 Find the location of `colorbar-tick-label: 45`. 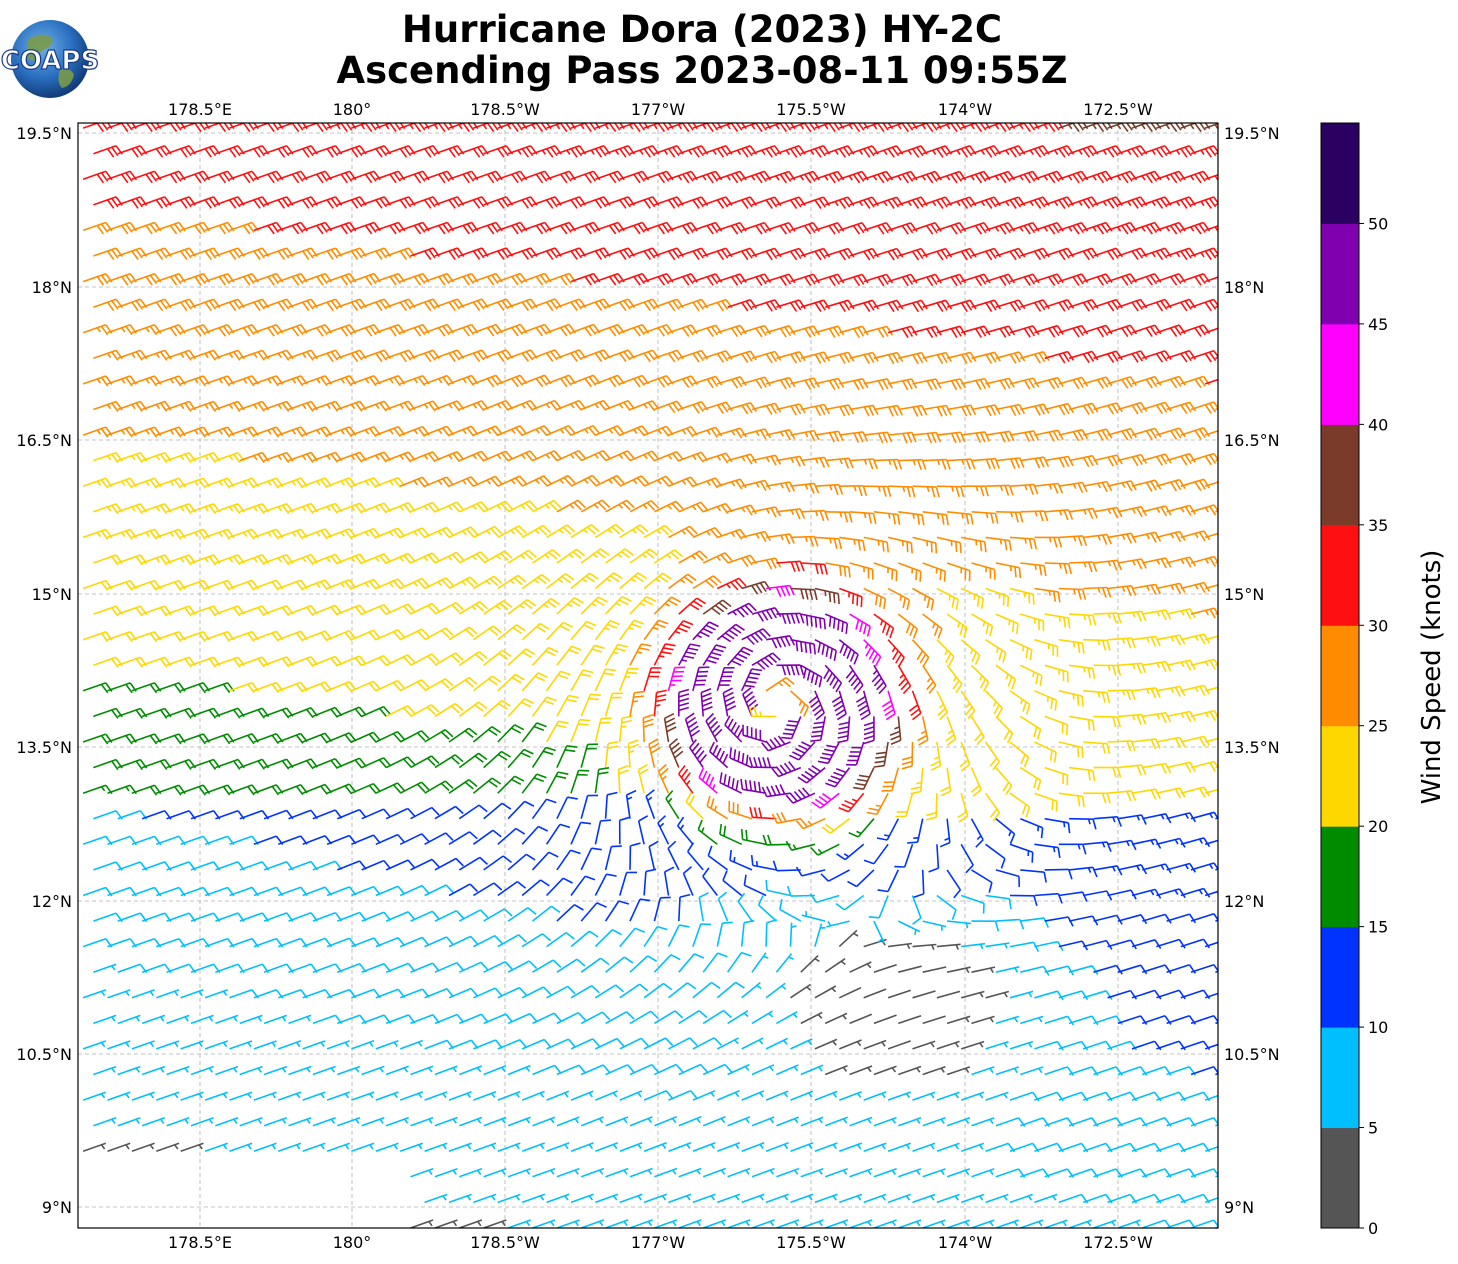

colorbar-tick-label: 45 is located at coordinates (1378, 324).